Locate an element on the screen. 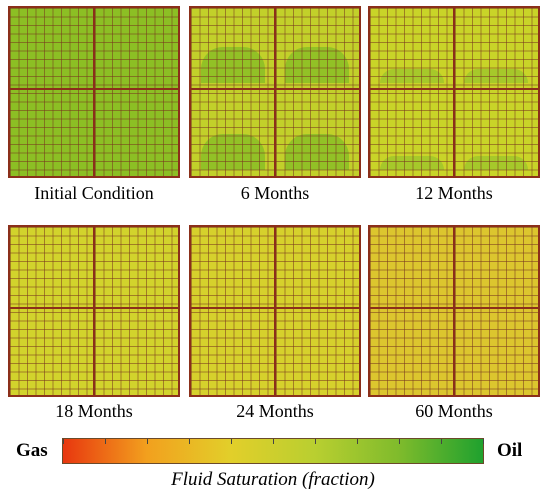  panel-6-months is located at coordinates (275, 92).